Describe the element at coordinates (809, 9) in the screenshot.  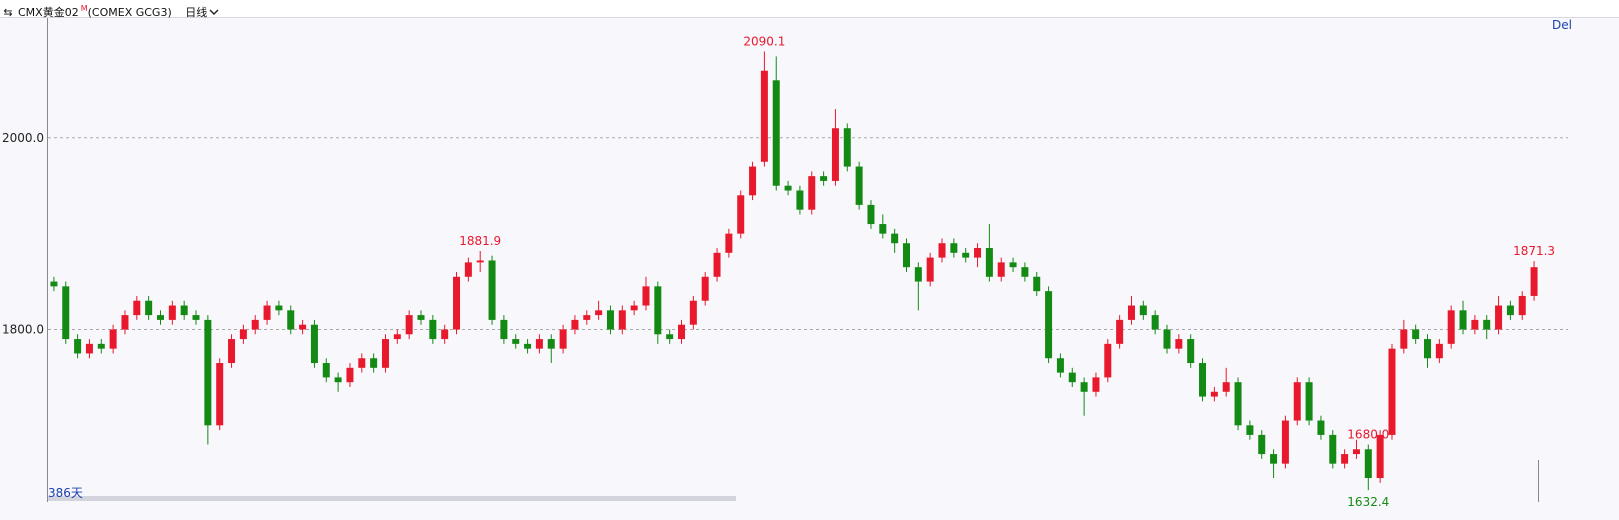
I see `chart-header: ⇆ CMX黄金02 M(COMEX GCG3) 日线` at that location.